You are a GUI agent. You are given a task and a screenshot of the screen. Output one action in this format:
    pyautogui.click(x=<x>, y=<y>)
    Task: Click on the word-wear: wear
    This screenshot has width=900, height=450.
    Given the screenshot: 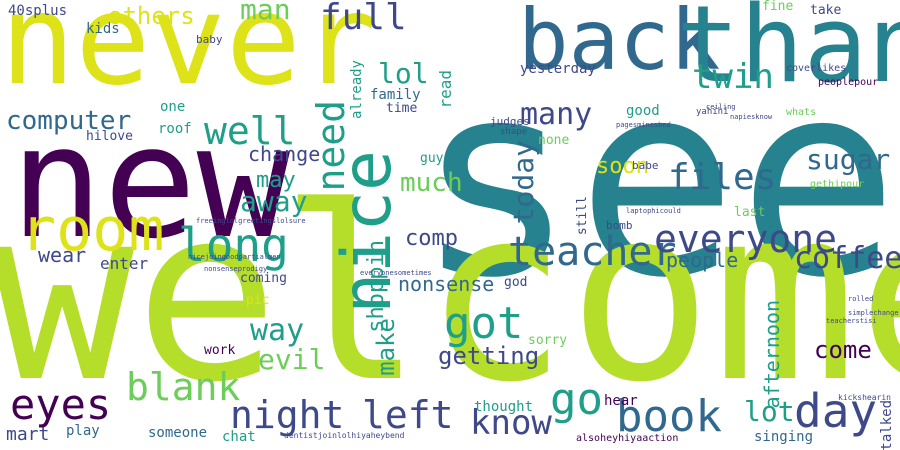 What is the action you would take?
    pyautogui.click(x=62, y=255)
    